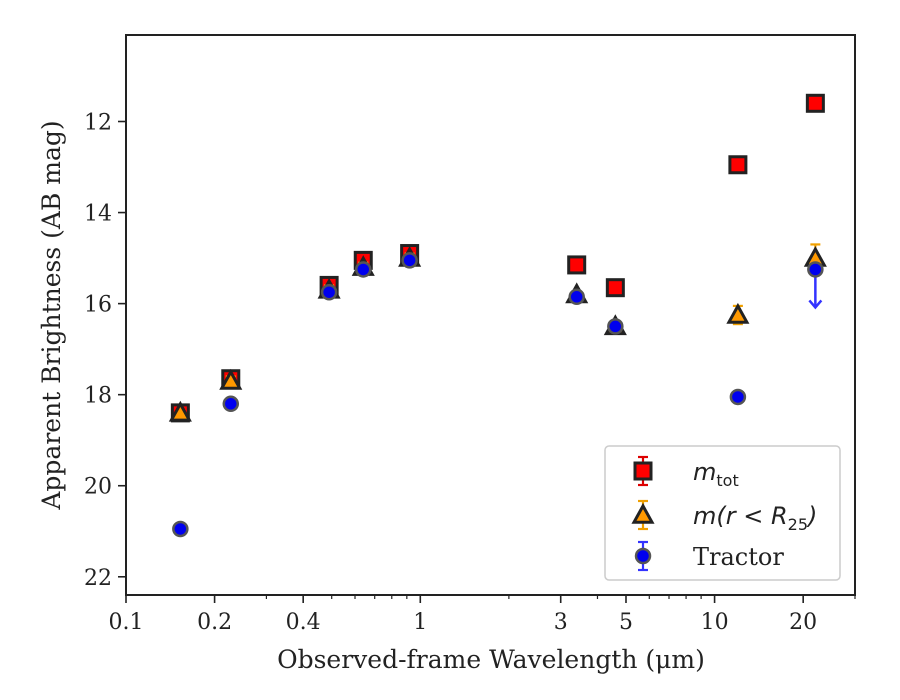  What do you see at coordinates (98, 578) in the screenshot?
I see `y-tick-label: 22` at bounding box center [98, 578].